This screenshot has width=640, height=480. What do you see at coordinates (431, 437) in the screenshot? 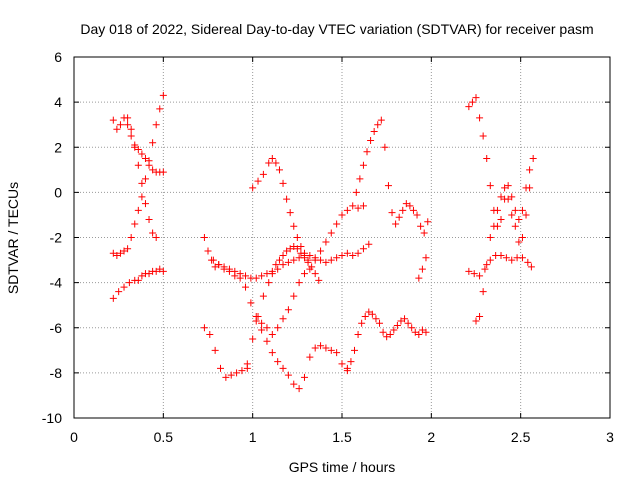
I see `x-tick-label: 2` at bounding box center [431, 437].